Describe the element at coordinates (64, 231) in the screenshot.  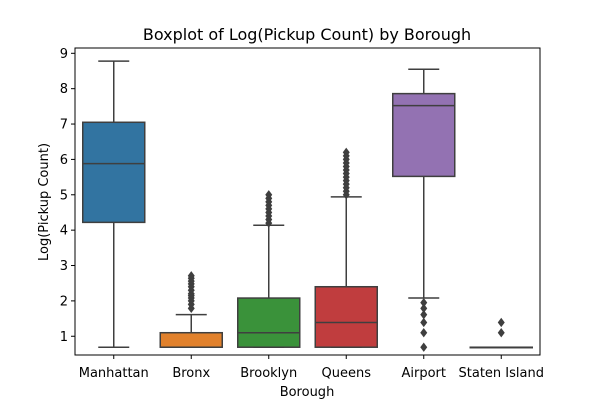
I see `y-tick-label: 4` at that location.